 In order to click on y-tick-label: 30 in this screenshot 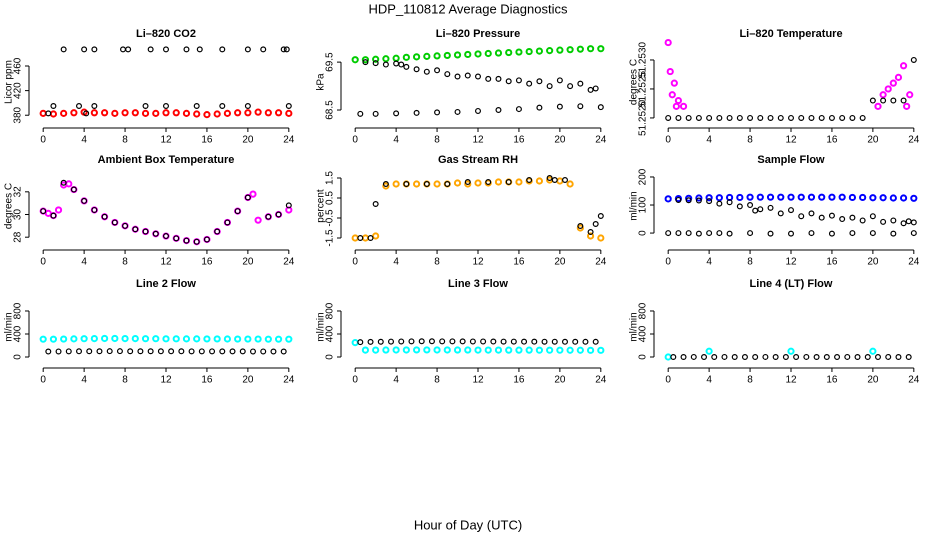, I will do `click(18, 215)`.